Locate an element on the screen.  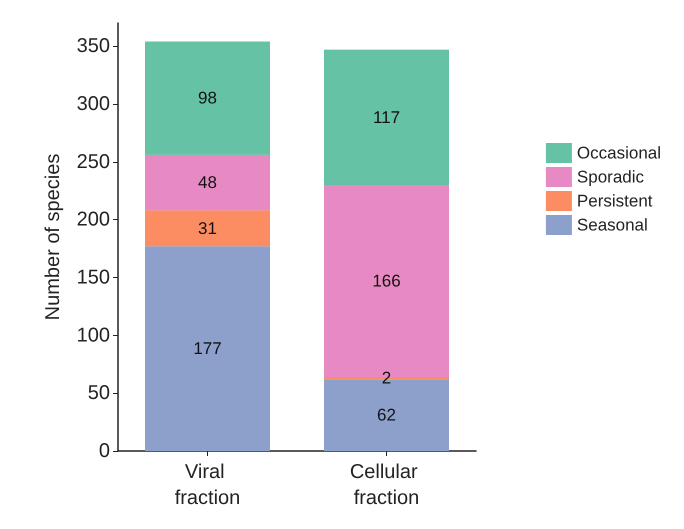
data-label: 98 is located at coordinates (207, 98).